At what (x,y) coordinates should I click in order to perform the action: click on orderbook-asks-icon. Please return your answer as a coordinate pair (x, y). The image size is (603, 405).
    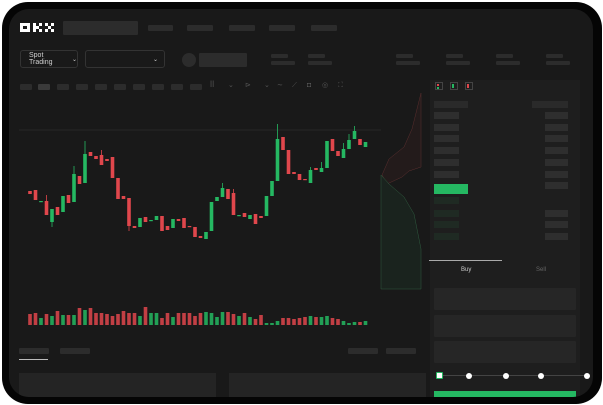
    Looking at the image, I should click on (469, 86).